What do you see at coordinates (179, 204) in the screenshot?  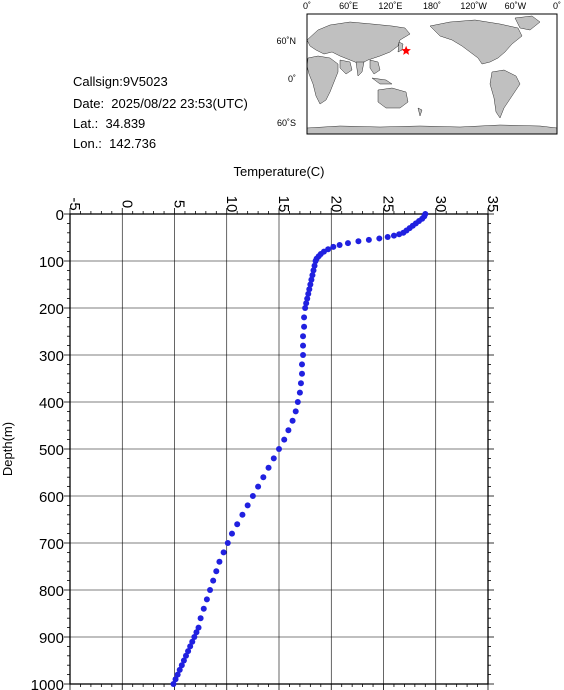 I see `x-tick-label: 5` at bounding box center [179, 204].